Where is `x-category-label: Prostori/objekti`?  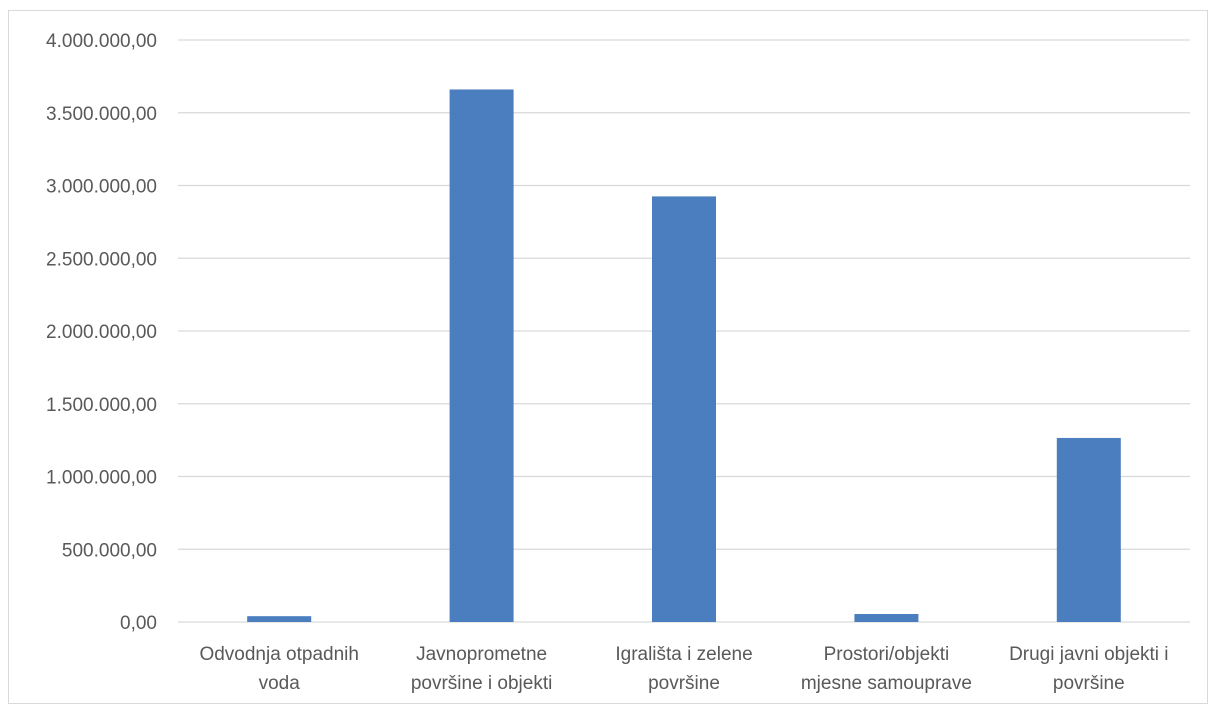
x-category-label: Prostori/objekti is located at coordinates (887, 654).